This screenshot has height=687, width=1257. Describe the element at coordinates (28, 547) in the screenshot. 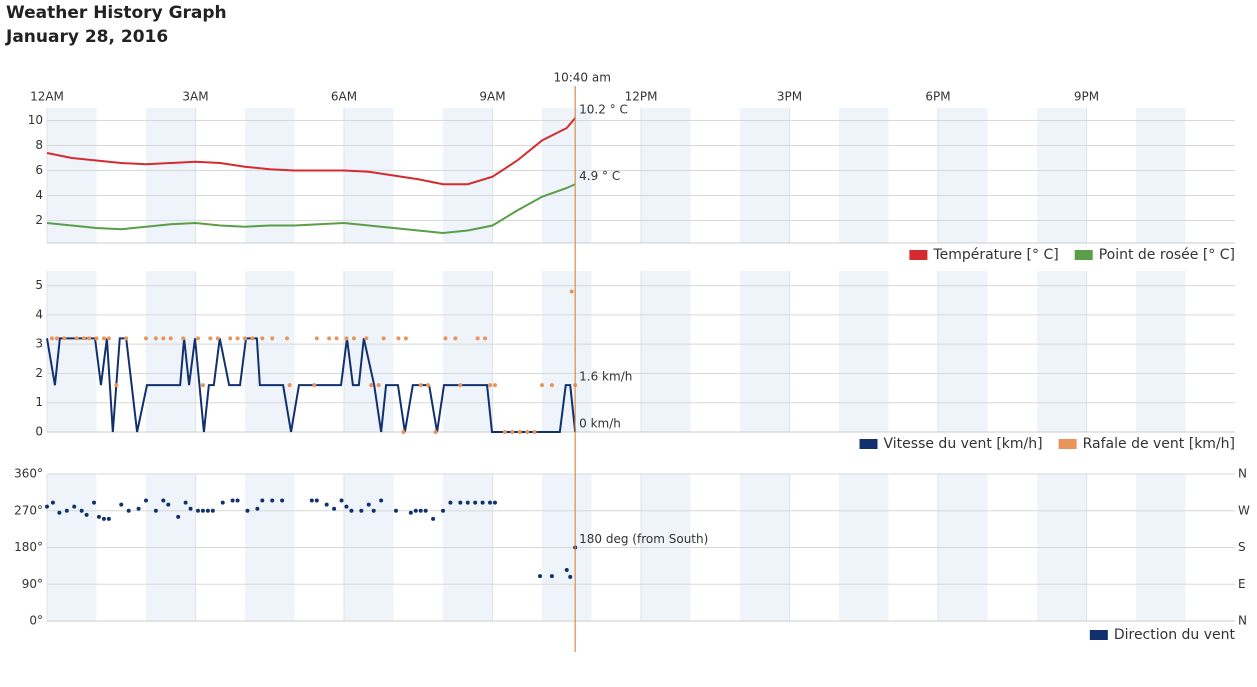

I see `y-tick-label: 180°` at that location.